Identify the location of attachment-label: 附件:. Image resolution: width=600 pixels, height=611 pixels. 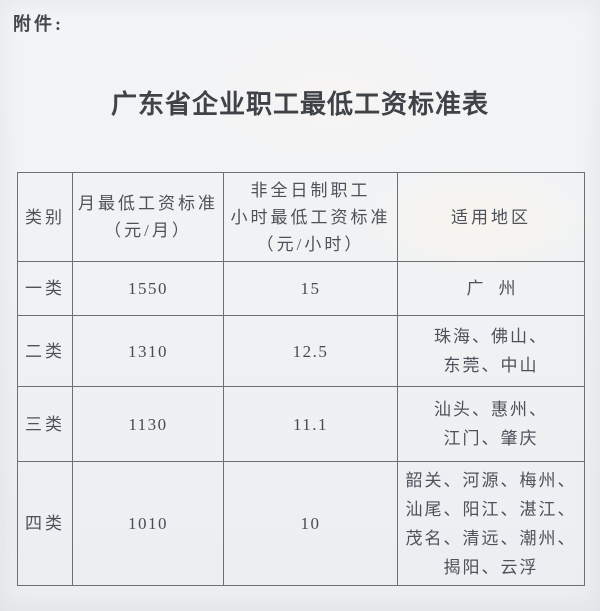
(38, 24).